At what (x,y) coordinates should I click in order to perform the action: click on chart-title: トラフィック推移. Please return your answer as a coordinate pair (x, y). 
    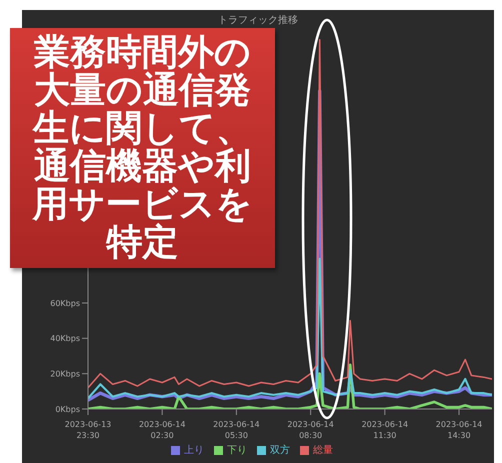
    Looking at the image, I should click on (258, 20).